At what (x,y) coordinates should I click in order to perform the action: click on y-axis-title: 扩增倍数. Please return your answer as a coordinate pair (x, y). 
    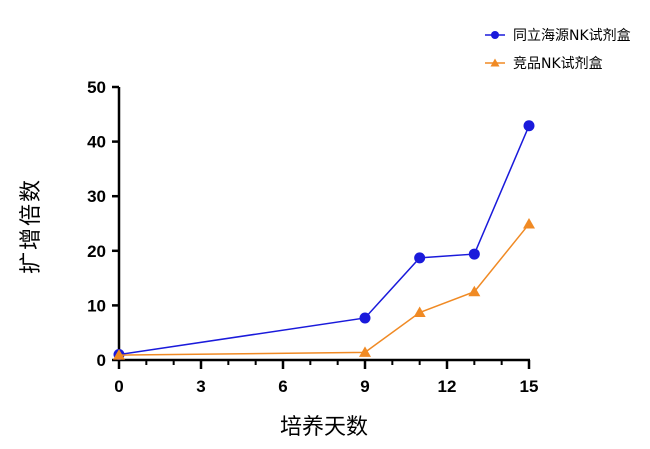
    Looking at the image, I should click on (31, 226).